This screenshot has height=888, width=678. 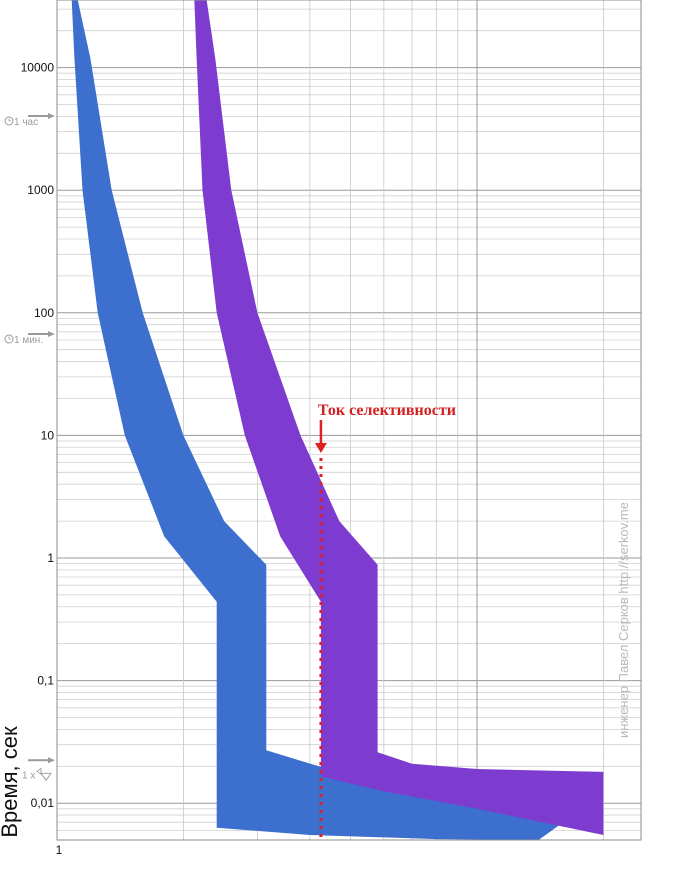 I want to click on y-tick-label: 10, so click(x=48, y=435).